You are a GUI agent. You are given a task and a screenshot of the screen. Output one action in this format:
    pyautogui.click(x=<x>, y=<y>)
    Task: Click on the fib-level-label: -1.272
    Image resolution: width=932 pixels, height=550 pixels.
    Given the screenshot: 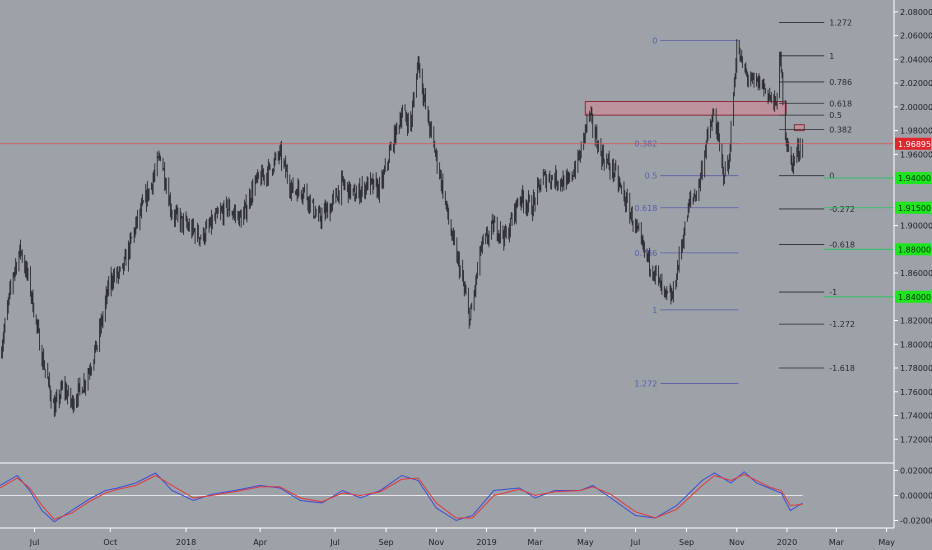 What is the action you would take?
    pyautogui.click(x=842, y=324)
    